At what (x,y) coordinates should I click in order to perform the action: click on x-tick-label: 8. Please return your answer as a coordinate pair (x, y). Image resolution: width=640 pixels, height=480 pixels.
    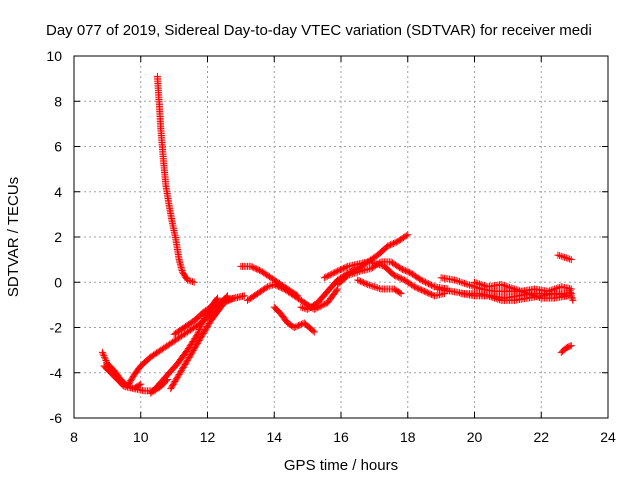
    Looking at the image, I should click on (74, 437).